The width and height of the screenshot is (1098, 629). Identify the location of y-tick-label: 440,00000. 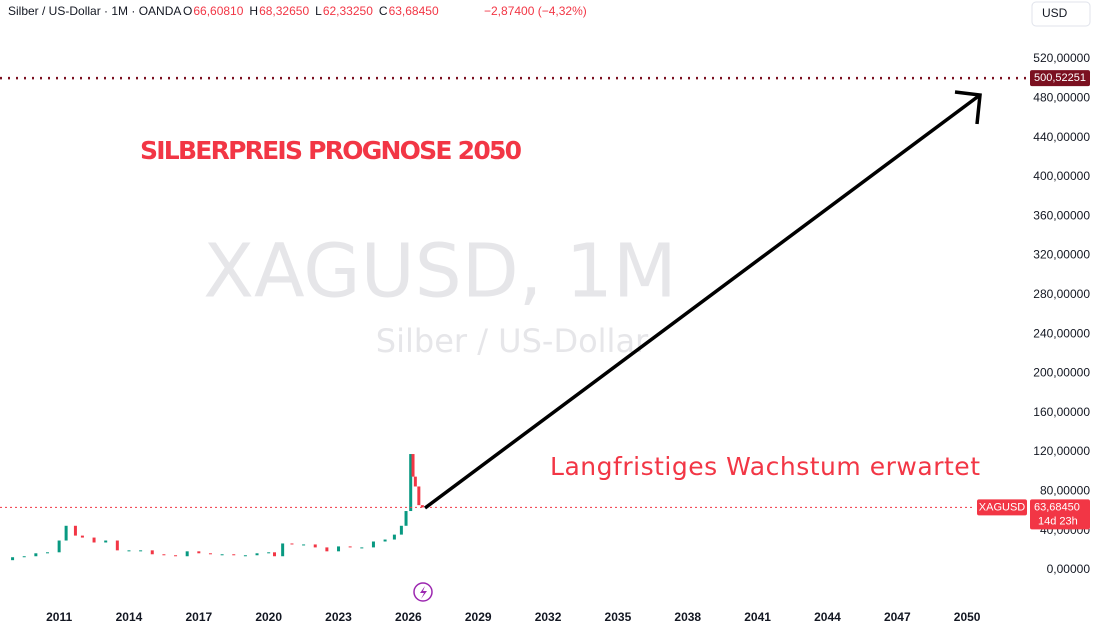
(1061, 137).